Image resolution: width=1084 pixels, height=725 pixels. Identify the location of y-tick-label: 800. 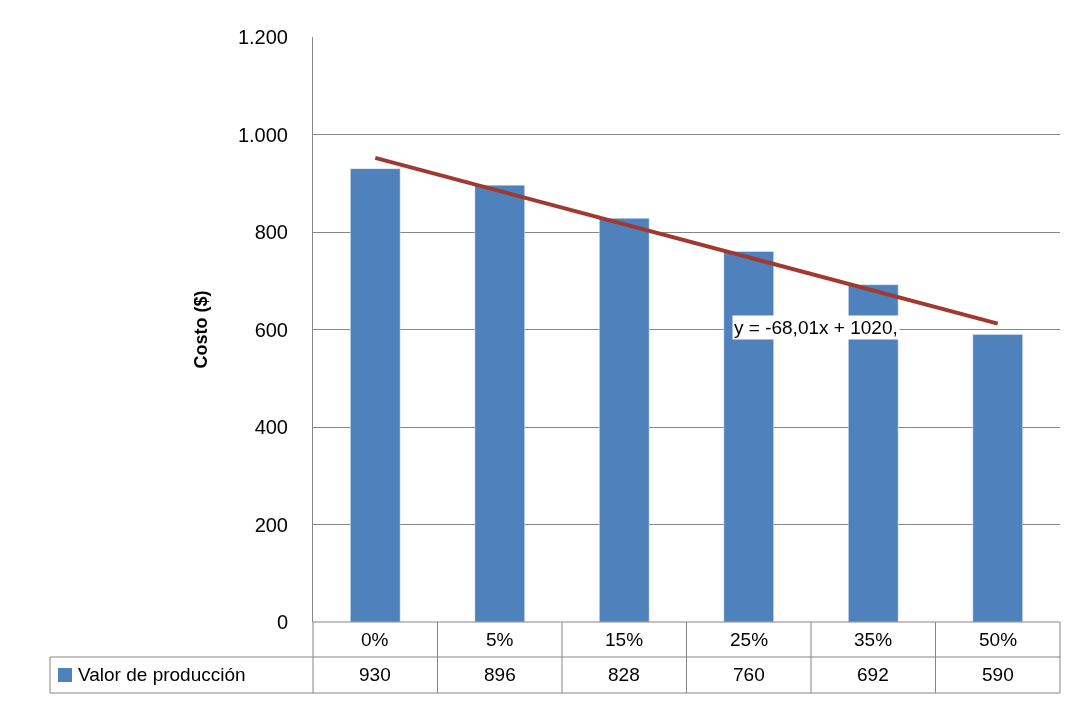
(271, 232).